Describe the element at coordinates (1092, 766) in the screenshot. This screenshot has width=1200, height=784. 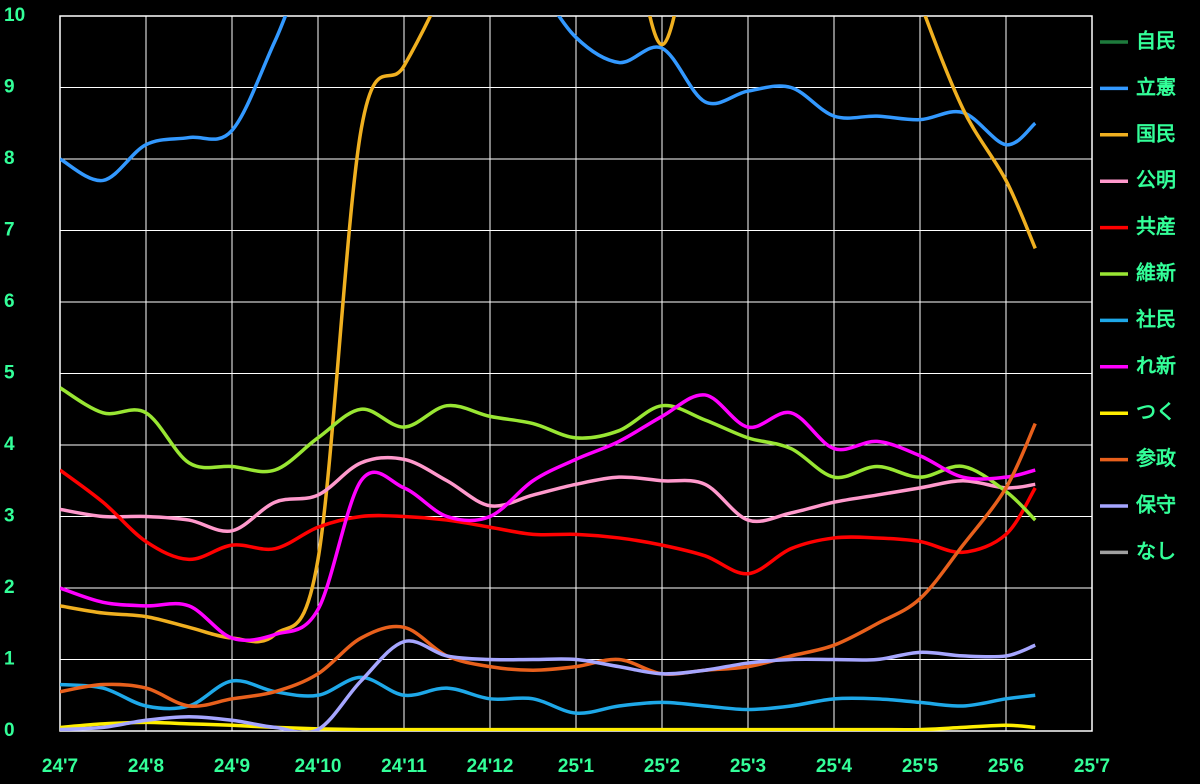
I see `x-tick-label: 25'7` at that location.